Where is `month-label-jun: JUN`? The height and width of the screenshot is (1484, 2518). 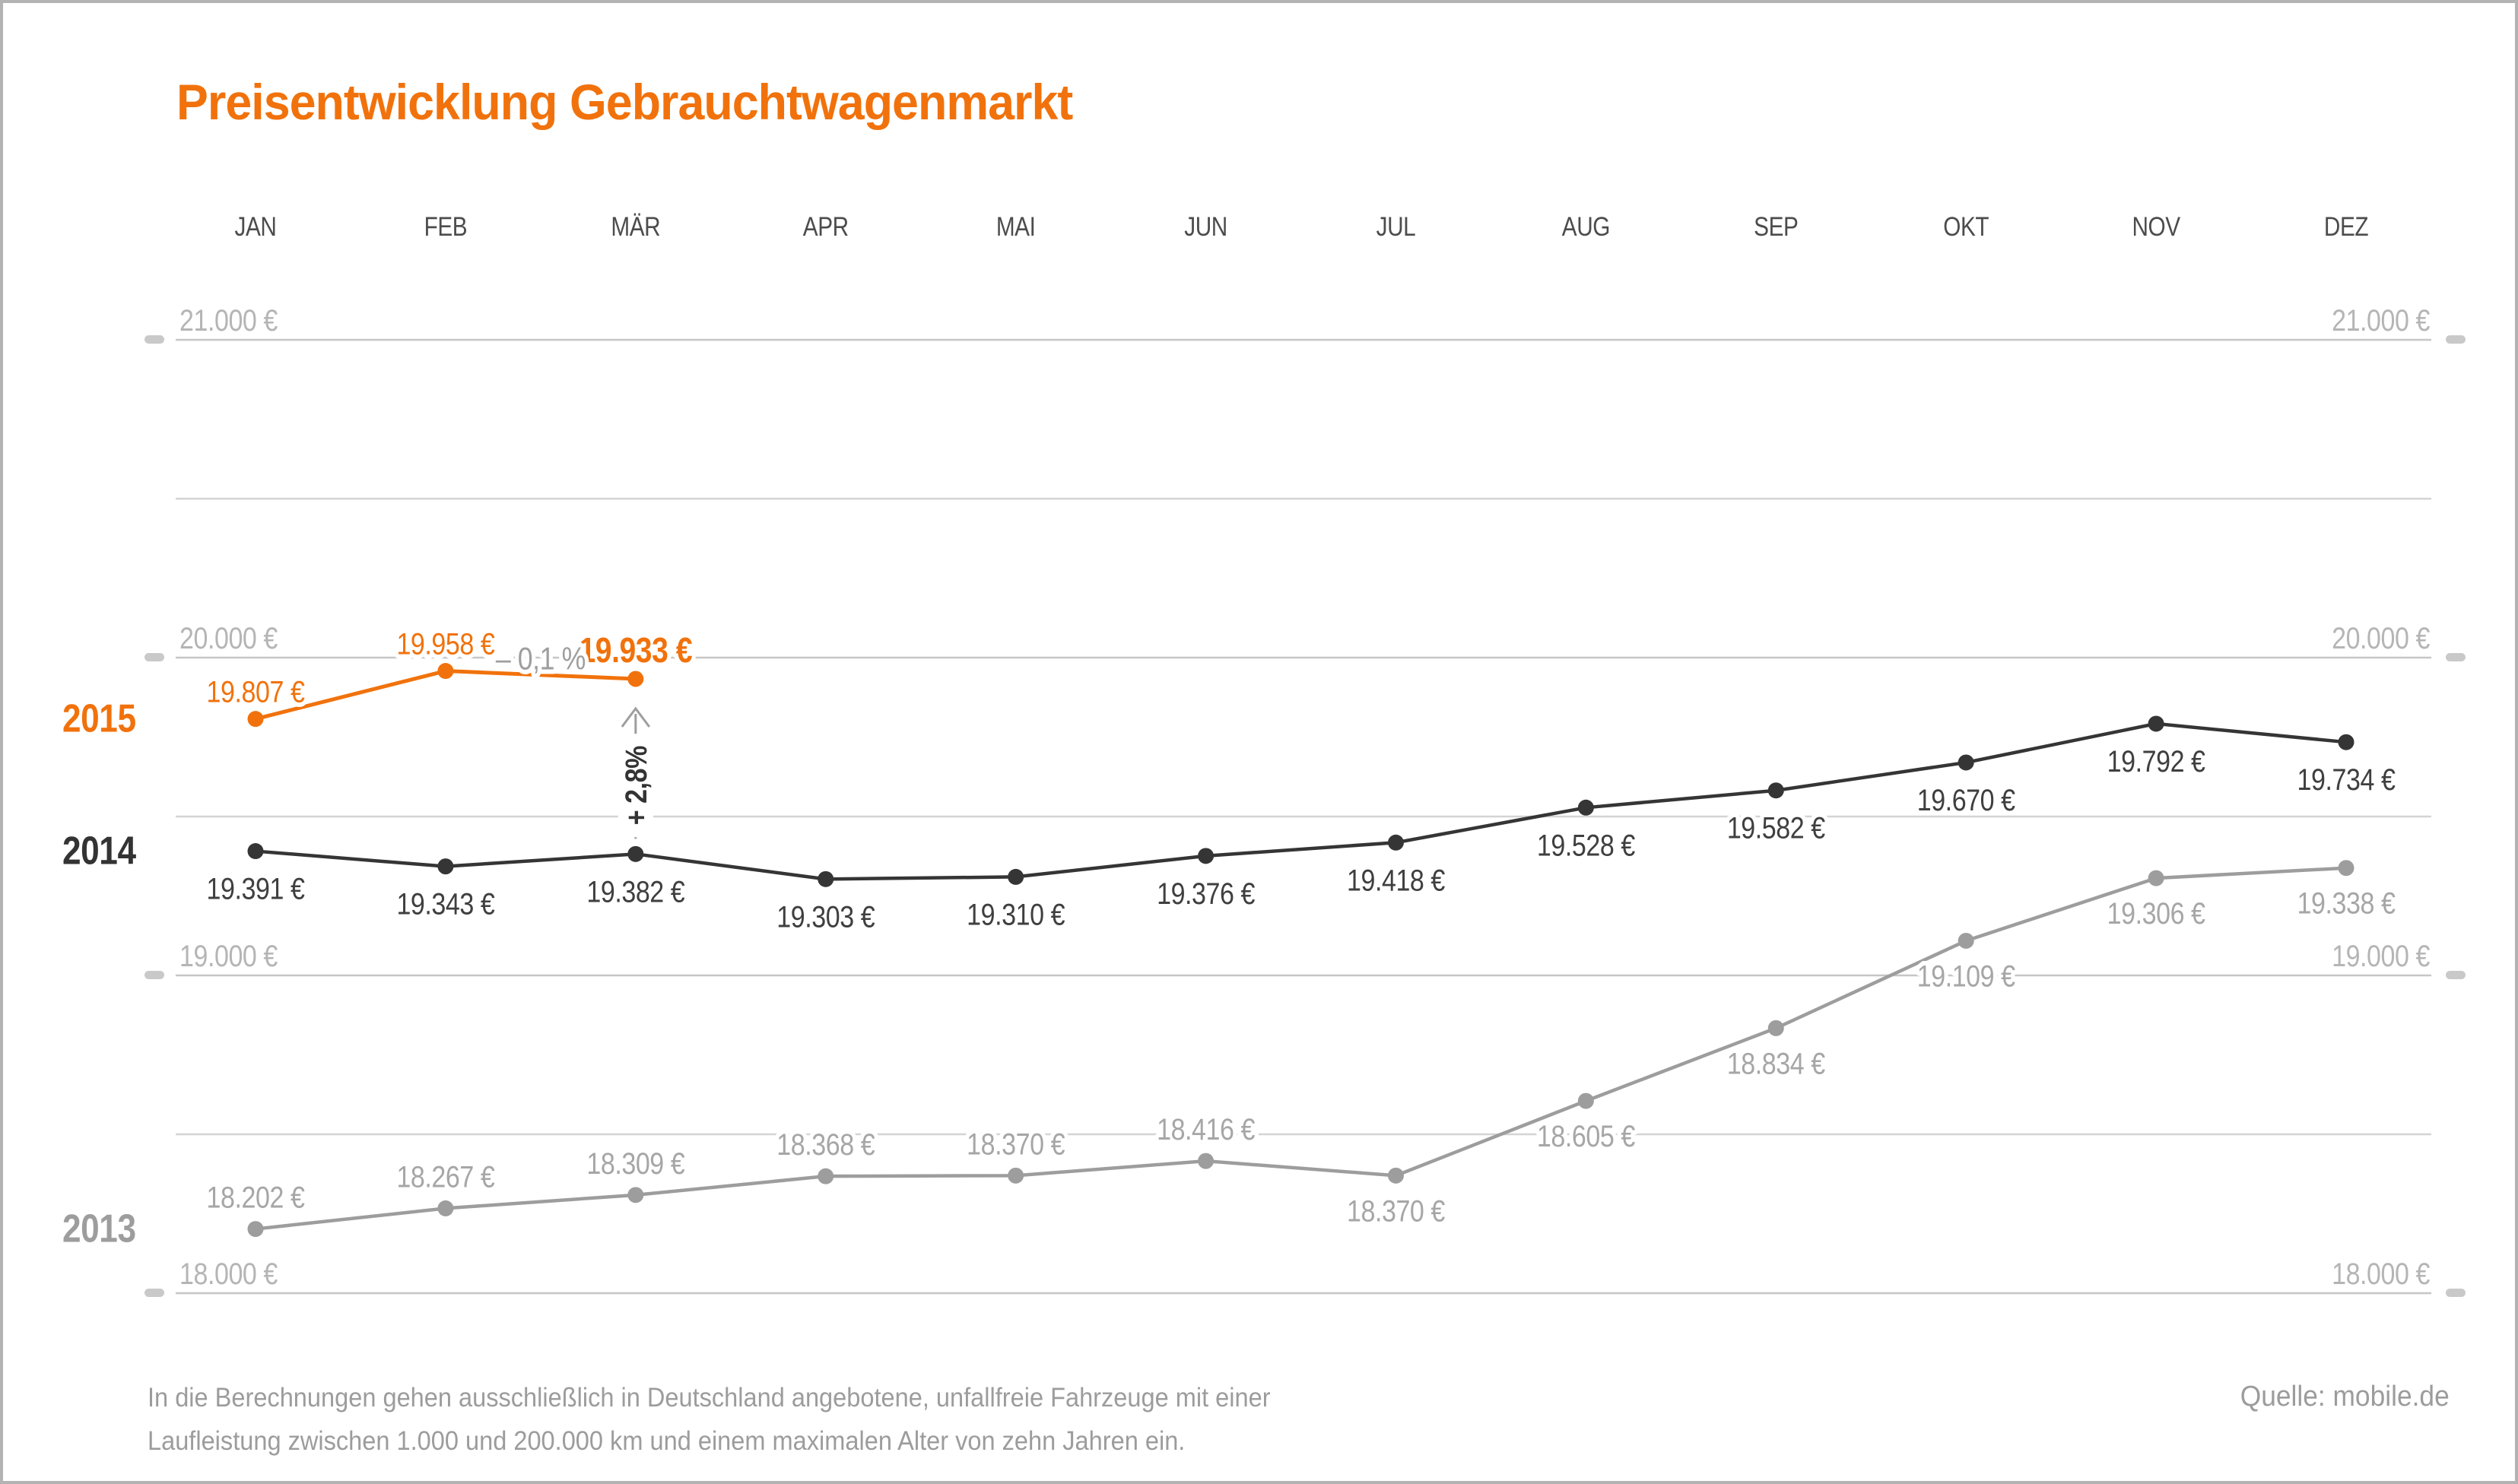
month-label-jun: JUN is located at coordinates (1205, 227).